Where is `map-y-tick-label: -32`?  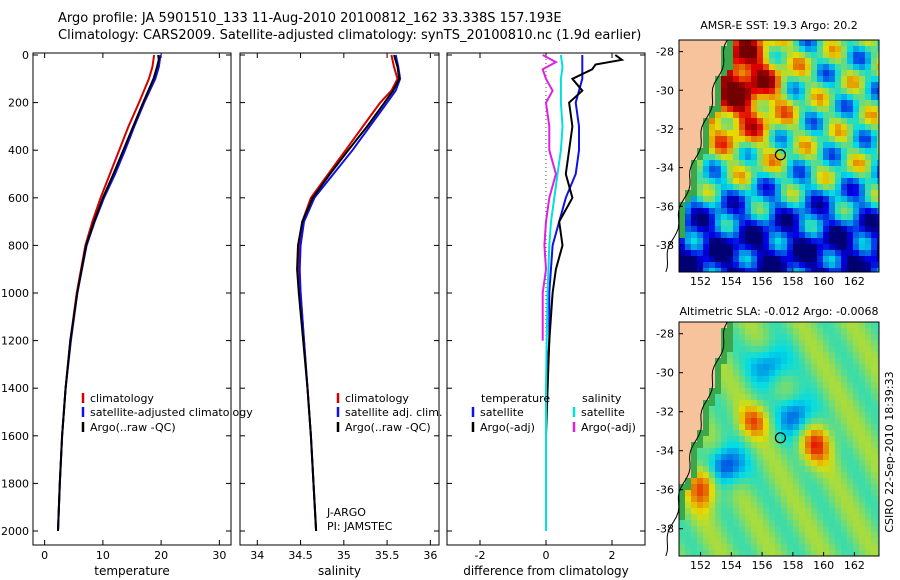
map-y-tick-label: -32 is located at coordinates (665, 412).